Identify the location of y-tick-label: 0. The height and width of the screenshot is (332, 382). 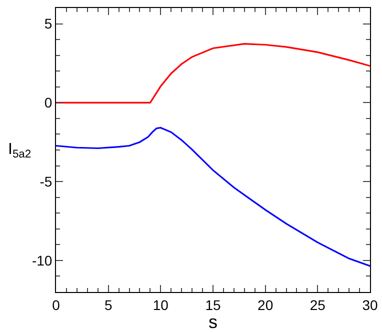
(48, 102).